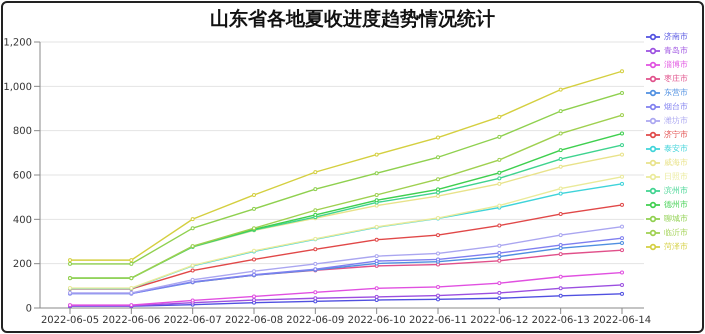 This screenshot has height=334, width=705. What do you see at coordinates (676, 177) in the screenshot?
I see `legend-label: 日照市` at bounding box center [676, 177].